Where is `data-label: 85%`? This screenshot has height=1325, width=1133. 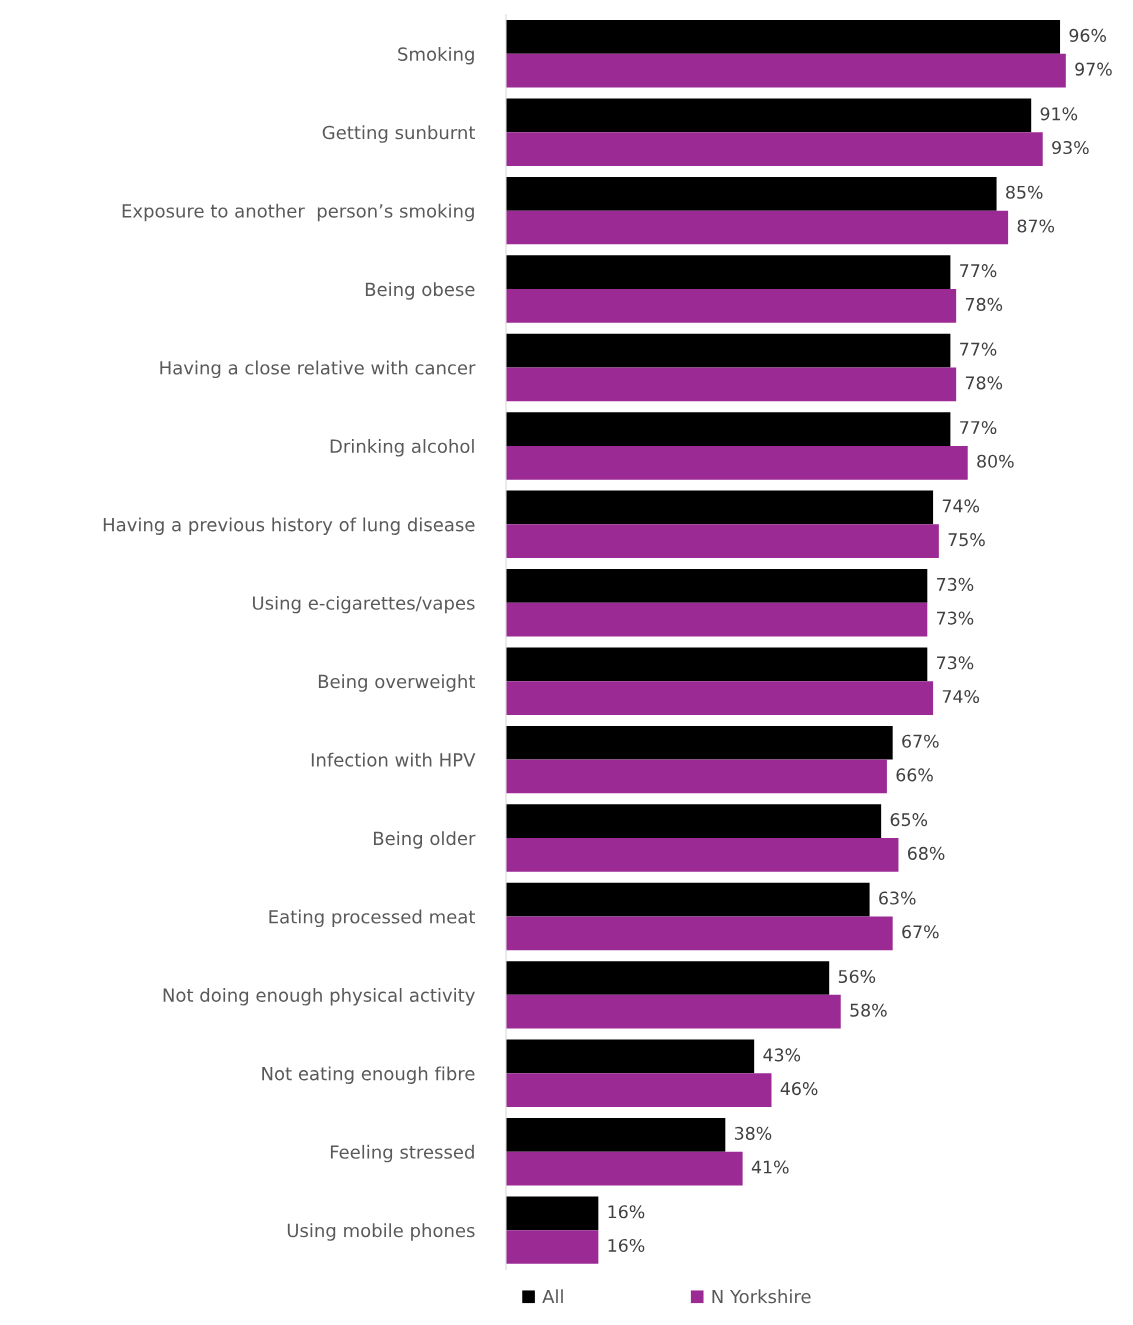
data-label: 85% is located at coordinates (1024, 192).